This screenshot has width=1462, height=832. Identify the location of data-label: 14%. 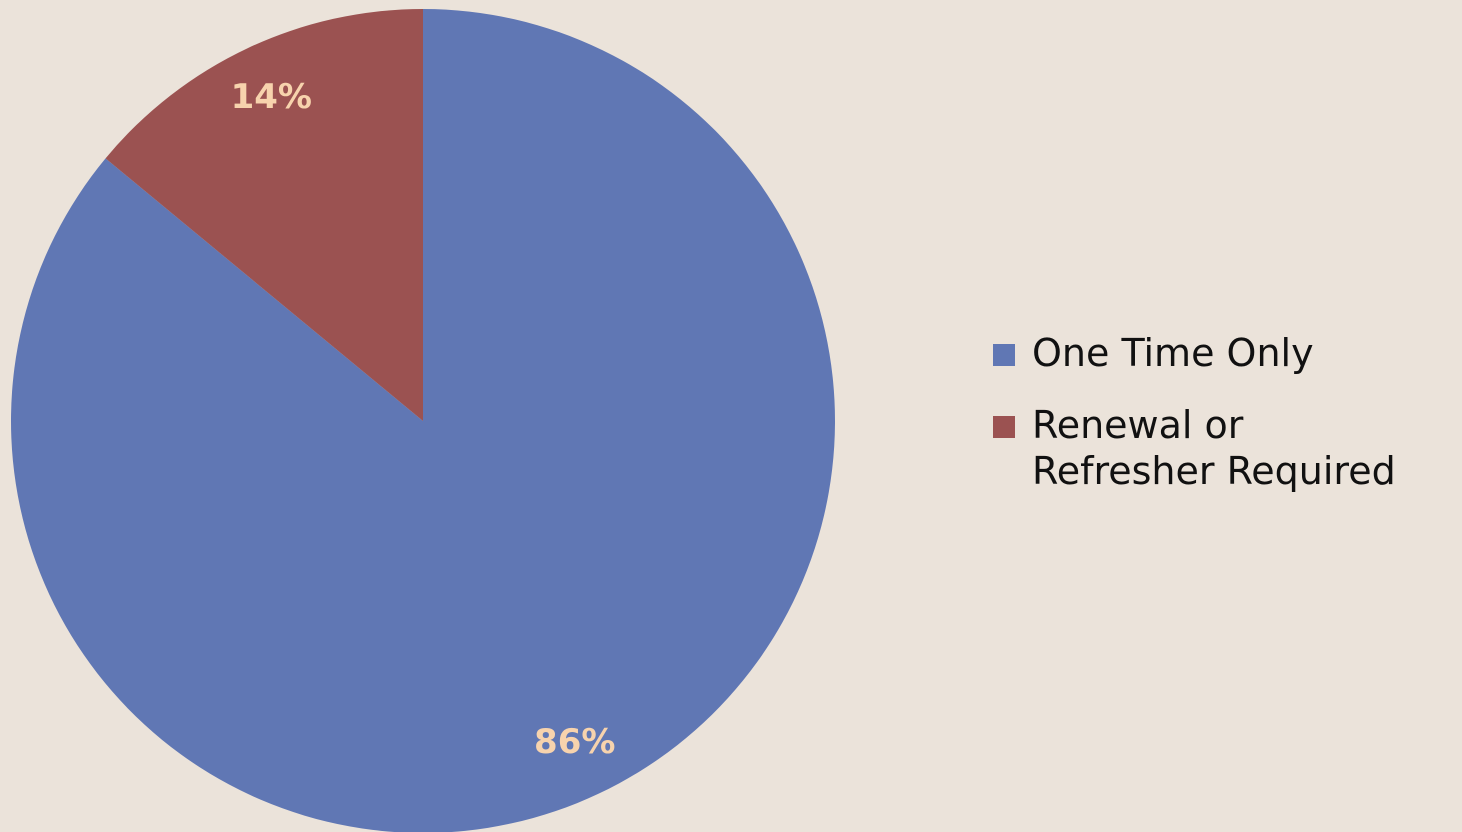
(271, 97).